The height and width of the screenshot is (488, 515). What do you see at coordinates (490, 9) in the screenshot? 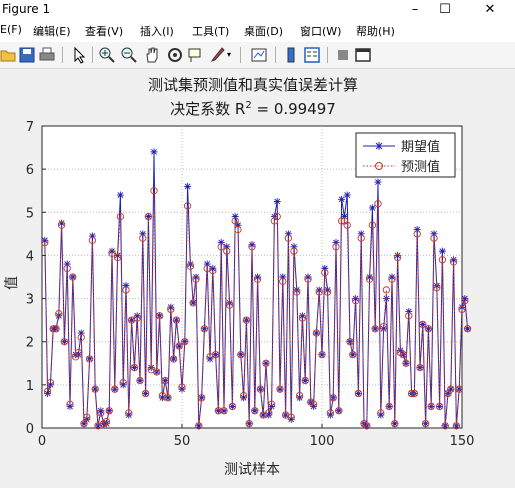
I see `close-button: ✕` at bounding box center [490, 9].